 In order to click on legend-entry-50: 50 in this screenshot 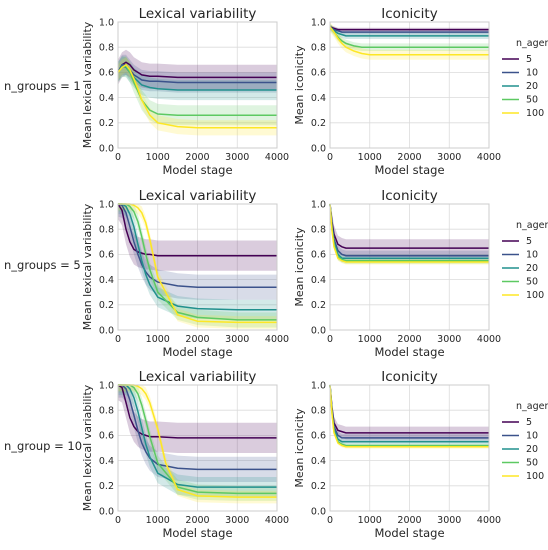, I will do `click(532, 463)`.